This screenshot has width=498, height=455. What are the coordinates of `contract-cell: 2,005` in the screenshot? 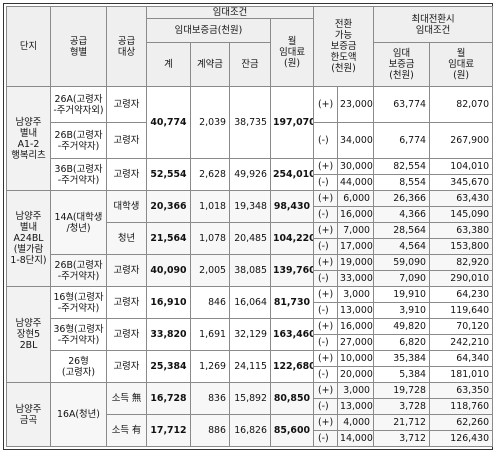 It's located at (210, 270).